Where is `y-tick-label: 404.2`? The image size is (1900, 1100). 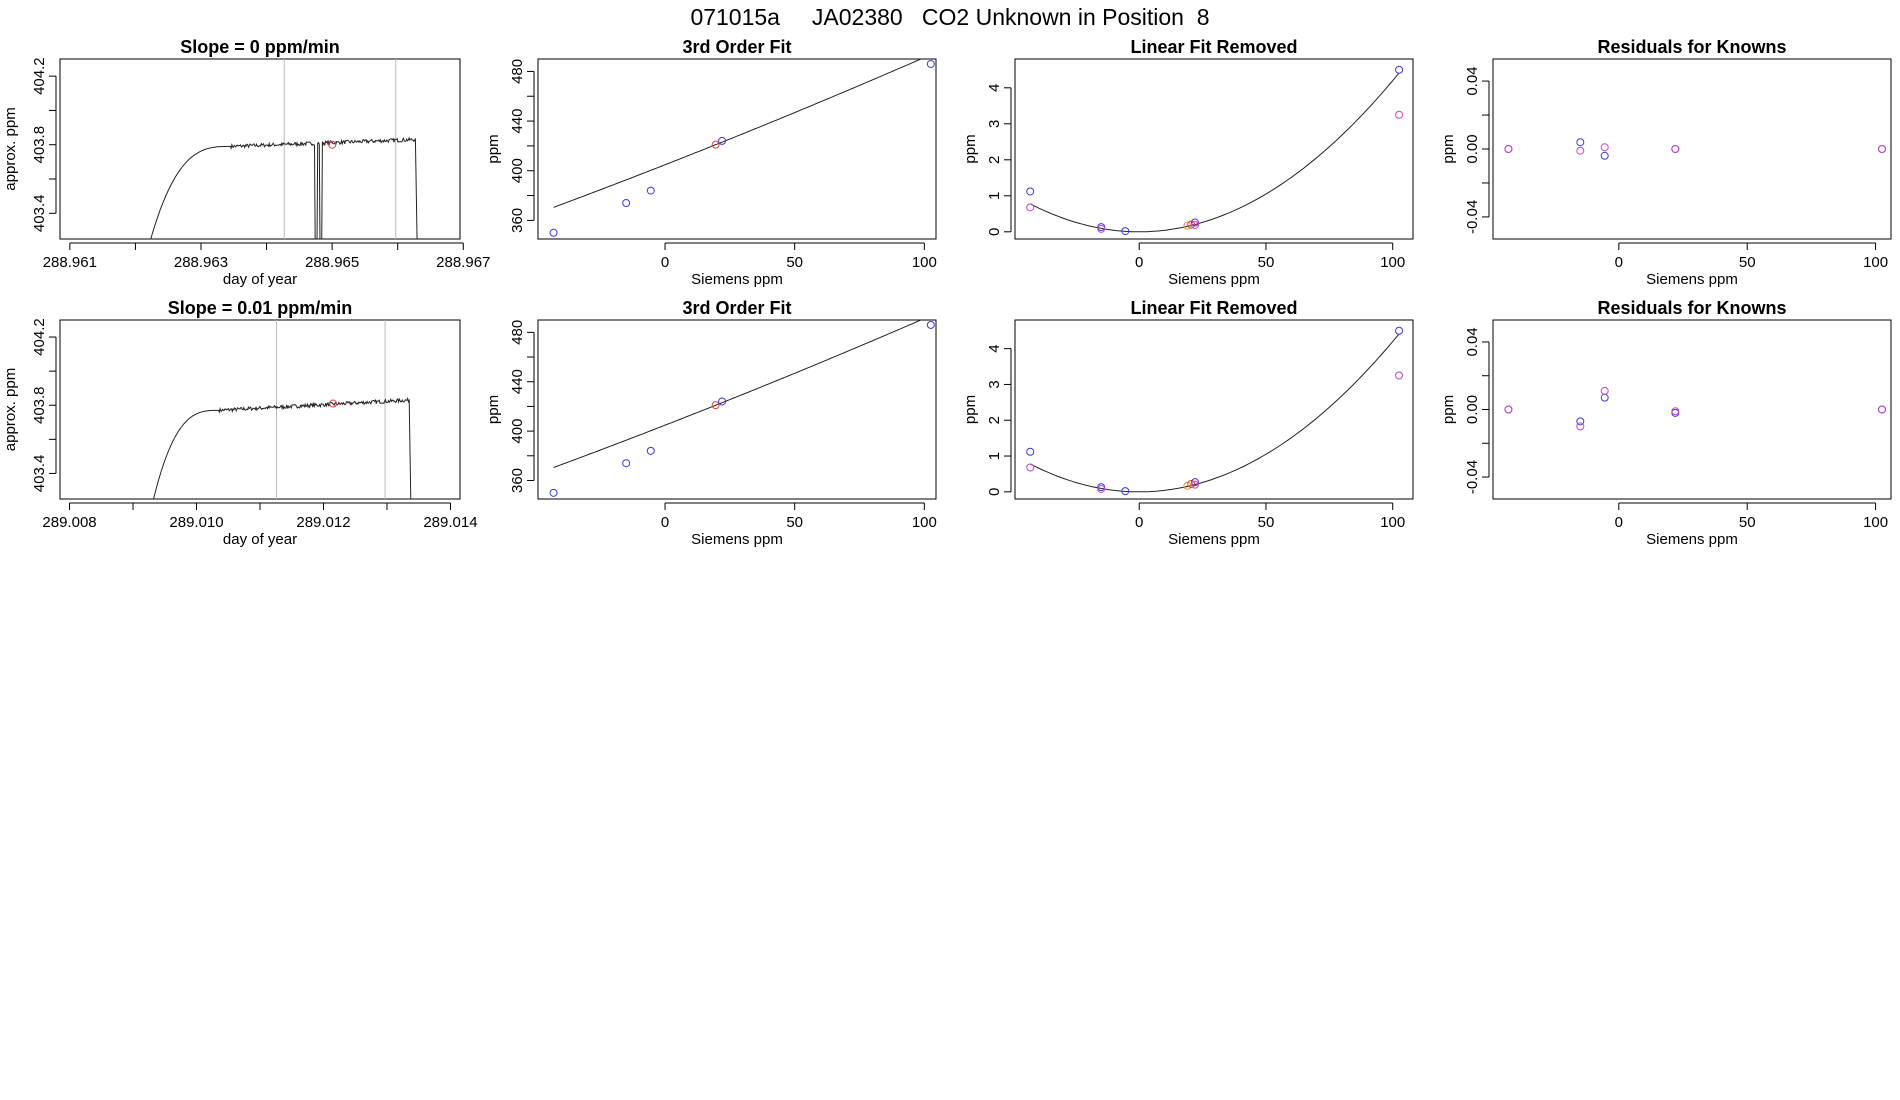 y-tick-label: 404.2 is located at coordinates (39, 76).